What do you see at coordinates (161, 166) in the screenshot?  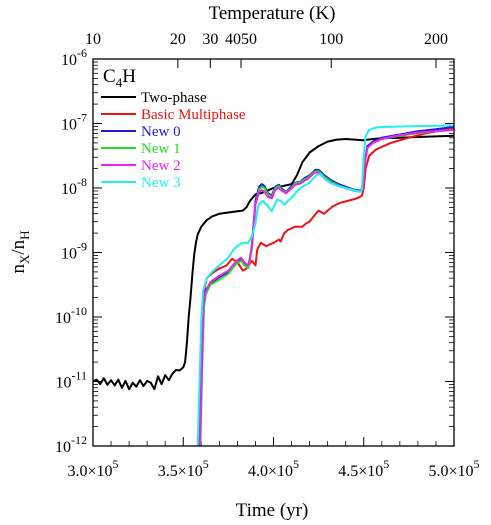 I see `legend-label: New 2` at bounding box center [161, 166].